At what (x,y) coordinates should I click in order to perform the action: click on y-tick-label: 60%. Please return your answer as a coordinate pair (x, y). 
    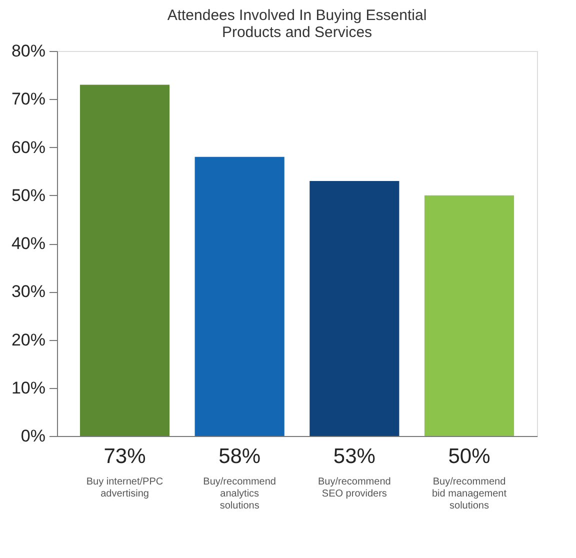
    Looking at the image, I should click on (28, 147).